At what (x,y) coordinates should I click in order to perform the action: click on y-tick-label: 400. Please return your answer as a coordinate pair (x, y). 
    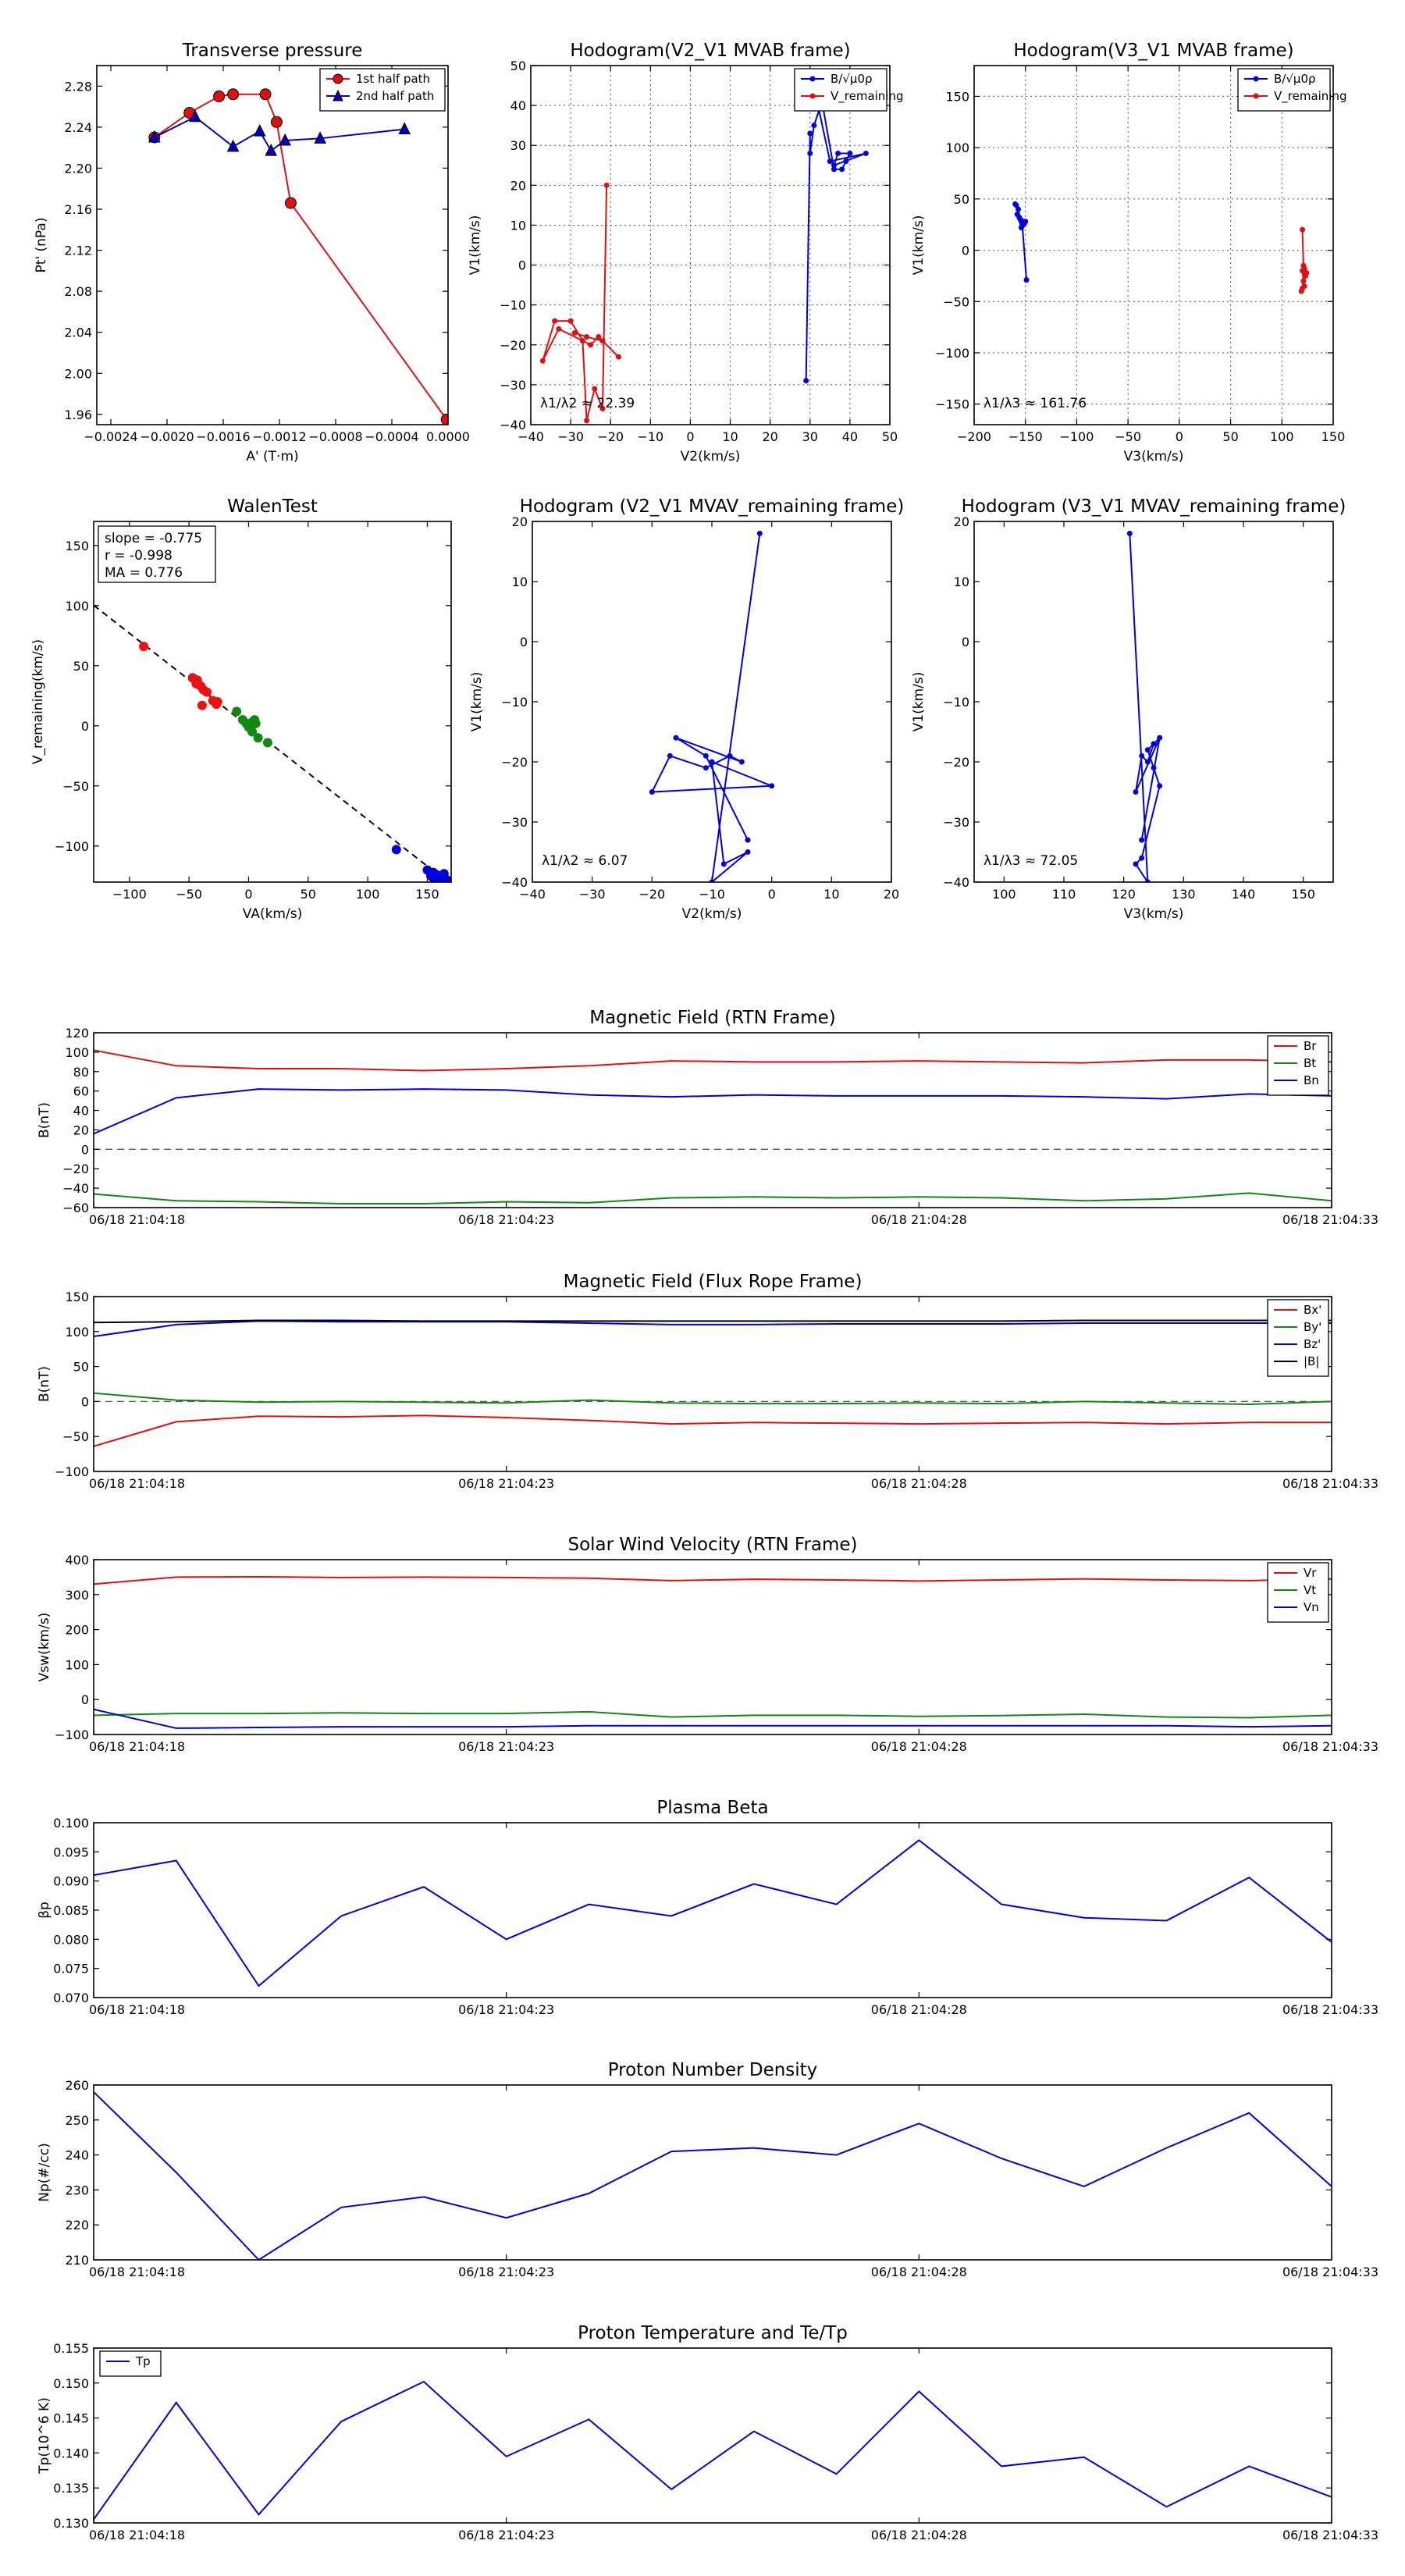
    Looking at the image, I should click on (77, 1560).